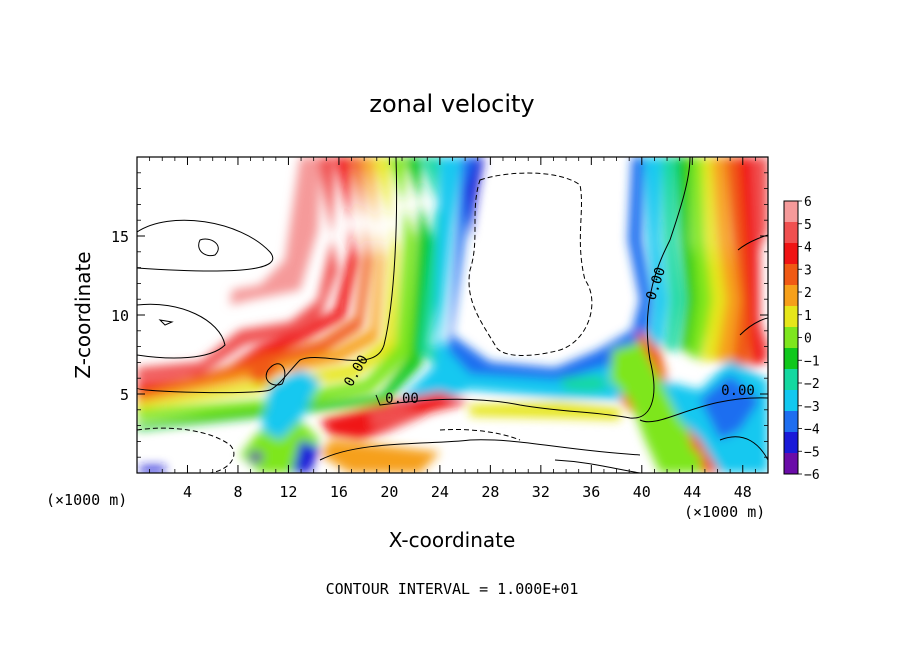  What do you see at coordinates (86, 500) in the screenshot?
I see `x-unit-label-left: (×1000 m)` at bounding box center [86, 500].